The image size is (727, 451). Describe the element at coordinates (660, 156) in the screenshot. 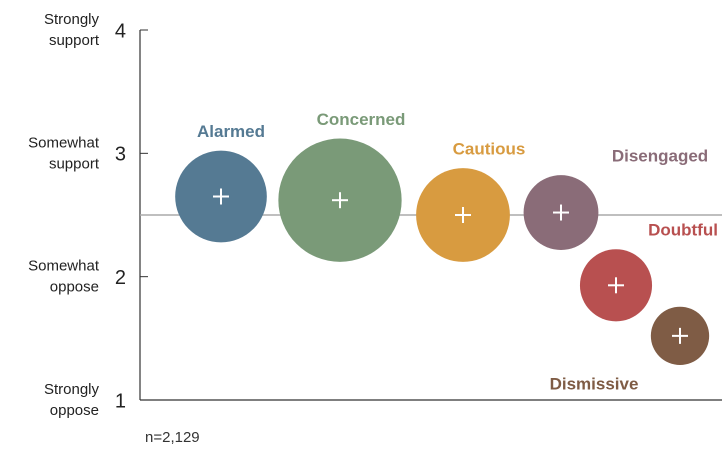

I see `bubble-label: Disengaged` at that location.